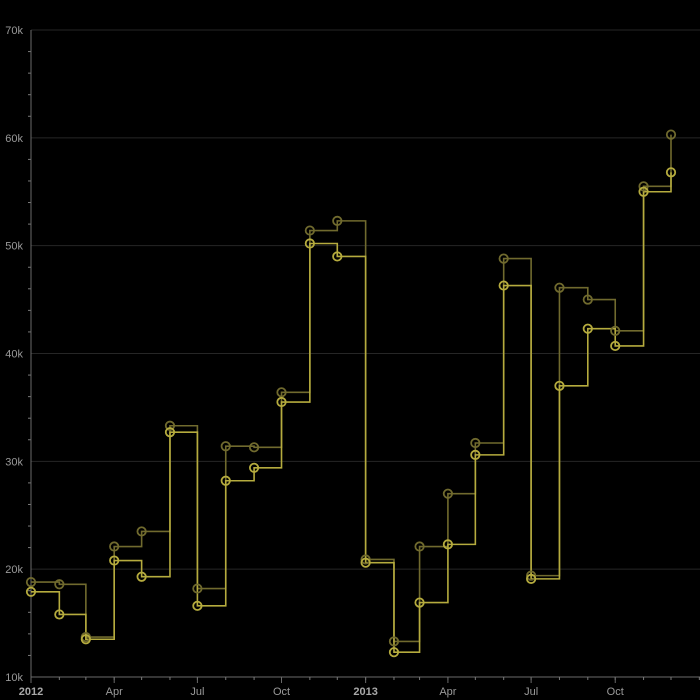  Describe the element at coordinates (365, 692) in the screenshot. I see `x-tick-label: 2013` at that location.